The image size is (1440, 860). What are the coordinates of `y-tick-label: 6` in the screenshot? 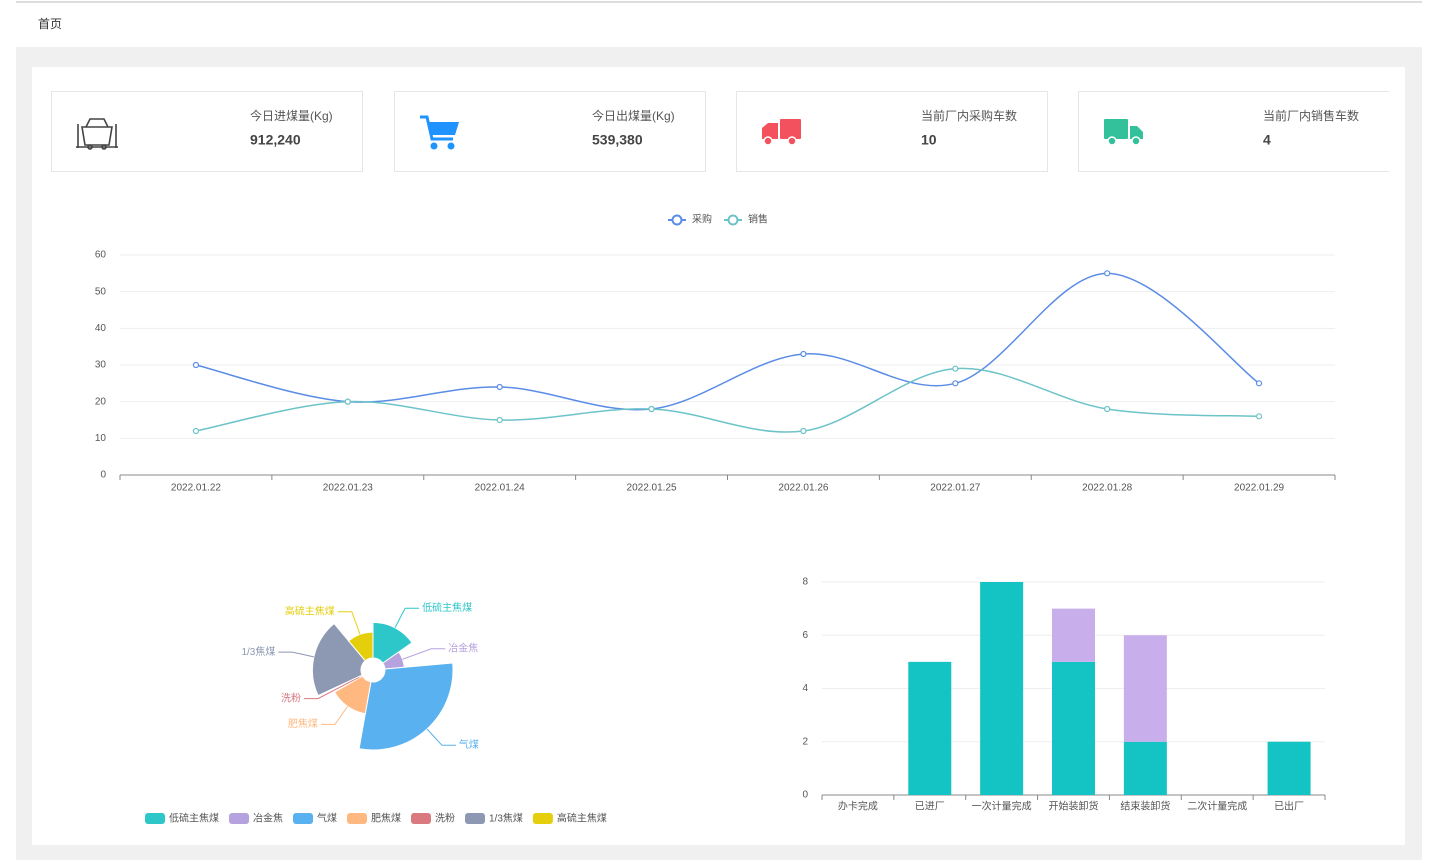 It's located at (805, 635).